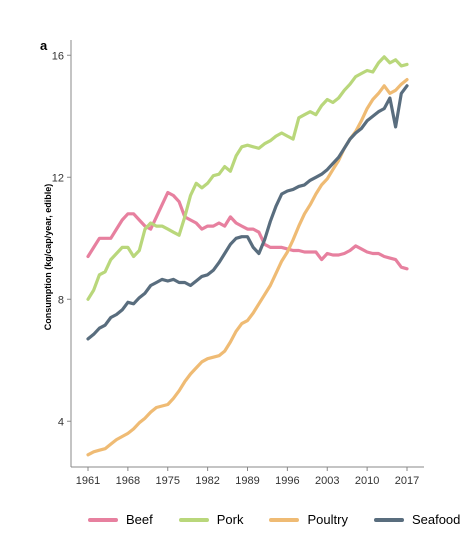 The image size is (467, 560). What do you see at coordinates (120, 519) in the screenshot?
I see `legend-item-beef: Beef` at bounding box center [120, 519].